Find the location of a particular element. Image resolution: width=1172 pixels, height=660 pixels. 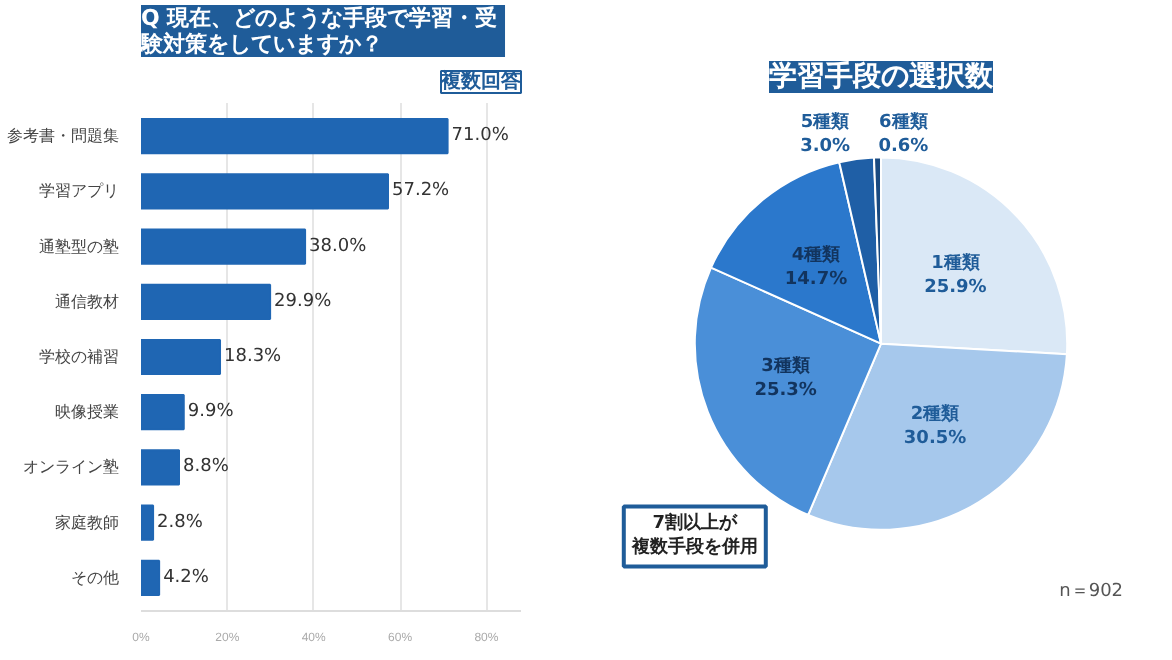

chart-title: 学習手段の選択数 is located at coordinates (882, 76).